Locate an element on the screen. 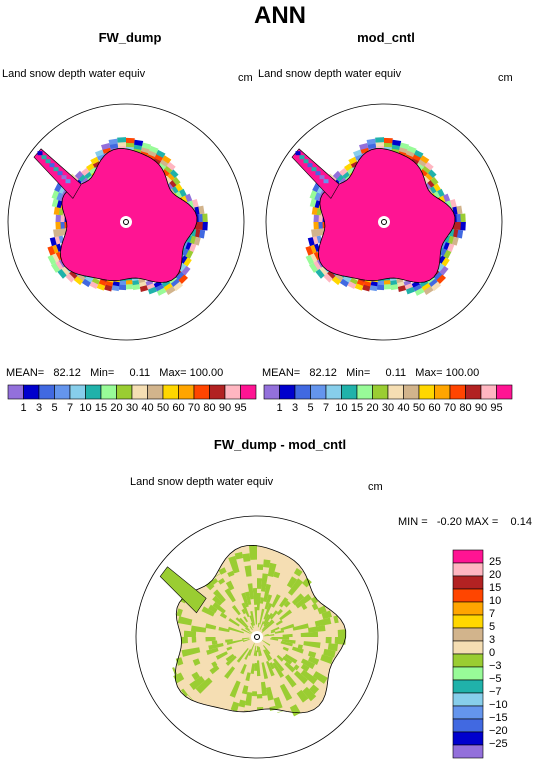  colorbar-tick-label: 1 is located at coordinates (23, 408).